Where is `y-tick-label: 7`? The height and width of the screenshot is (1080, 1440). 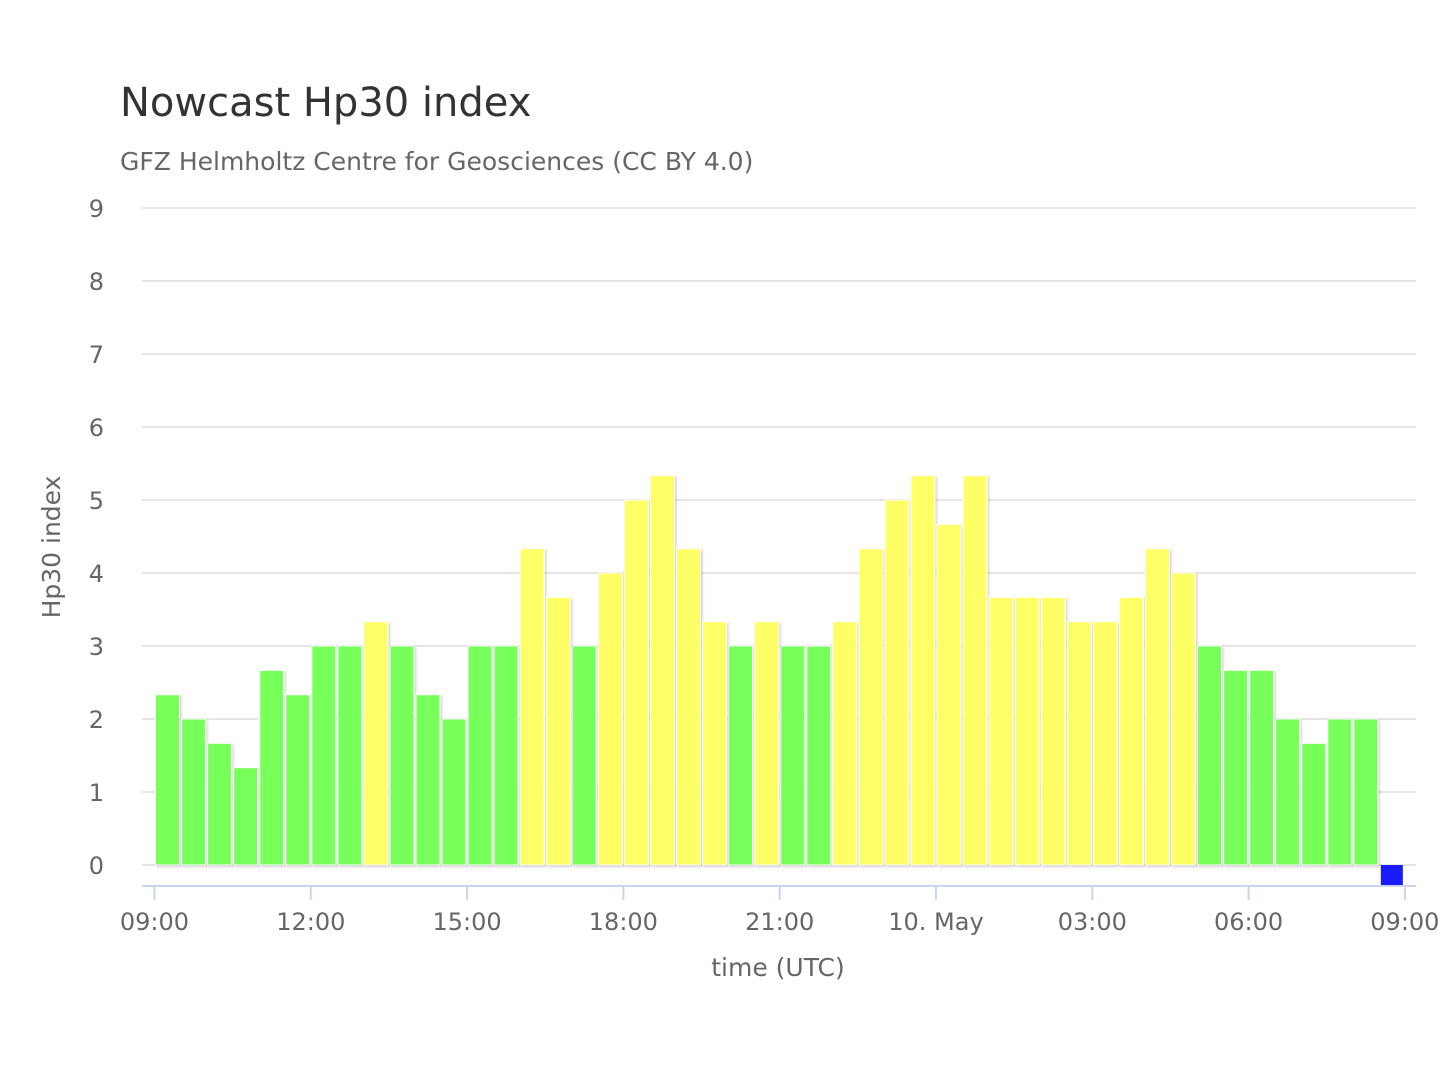 y-tick-label: 7 is located at coordinates (96, 355).